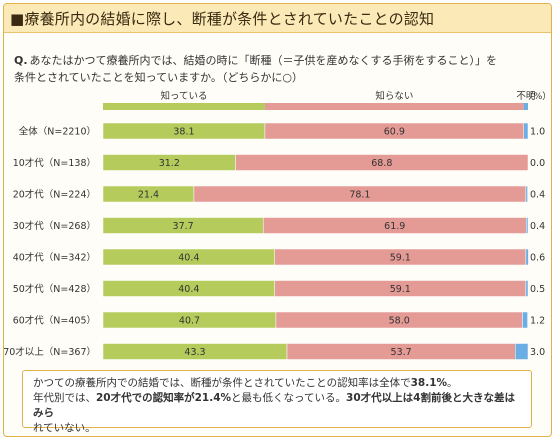 This screenshot has height=442, width=557. What do you see at coordinates (49, 352) in the screenshot?
I see `category-label: 70才以上（N=367）` at bounding box center [49, 352].